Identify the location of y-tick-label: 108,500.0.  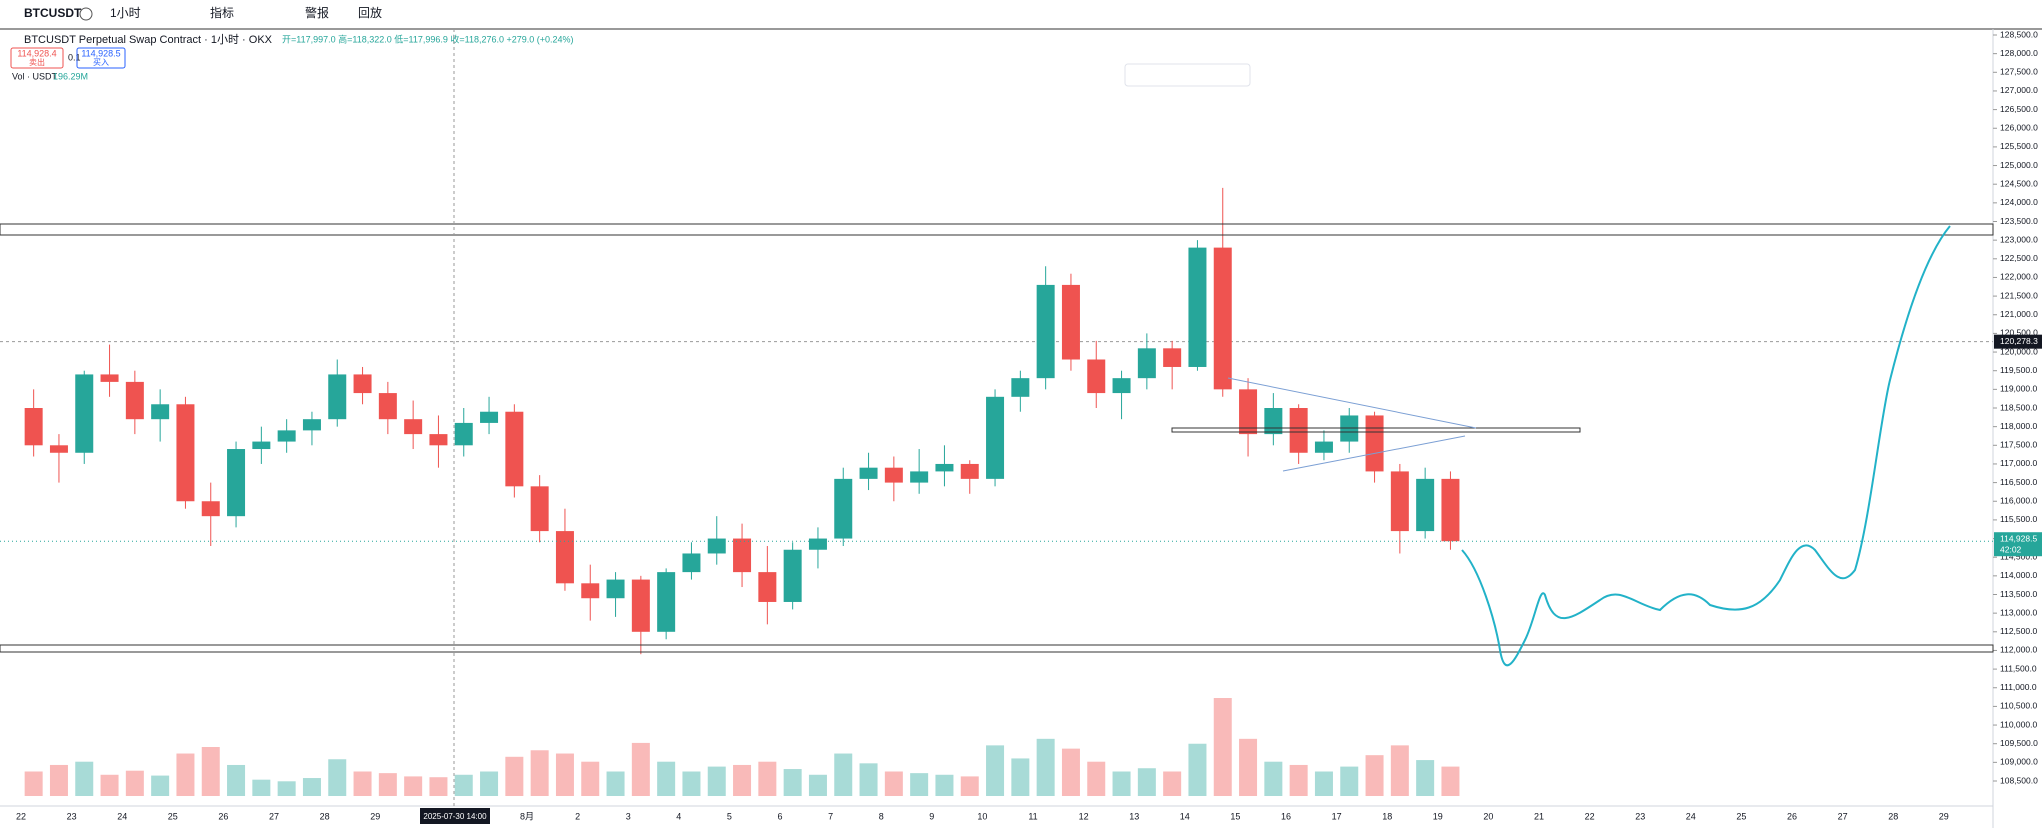
(2019, 780).